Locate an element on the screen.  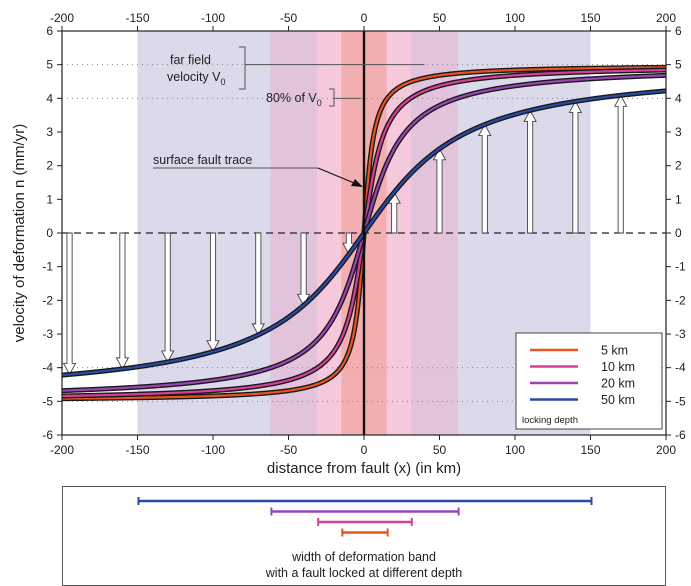
x-tick-label-top: -50 is located at coordinates (289, 18).